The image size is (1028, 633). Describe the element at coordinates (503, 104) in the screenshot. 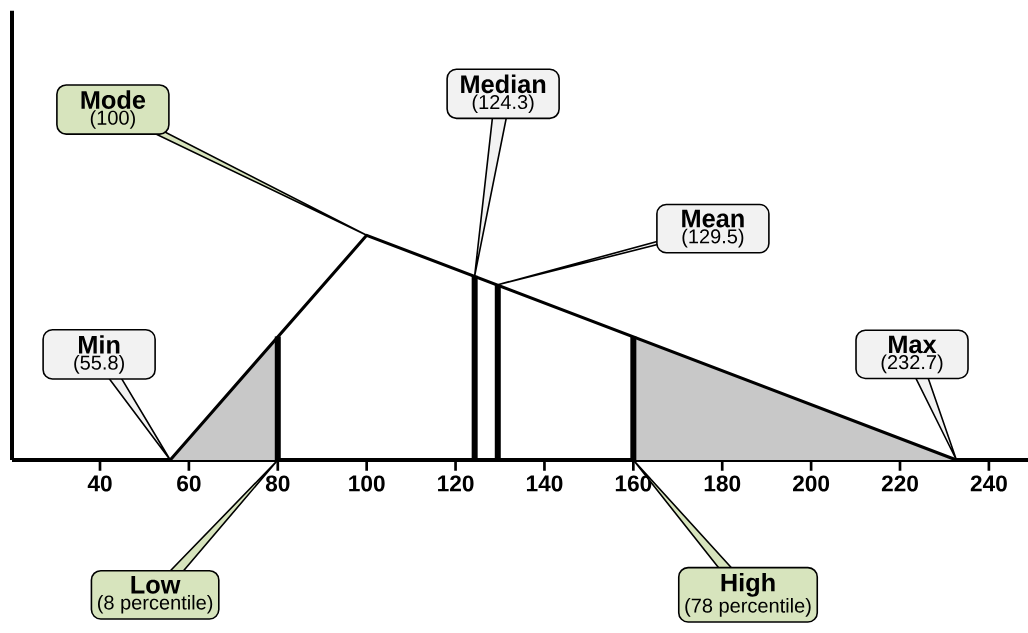

I see `text: (124.3)` at that location.